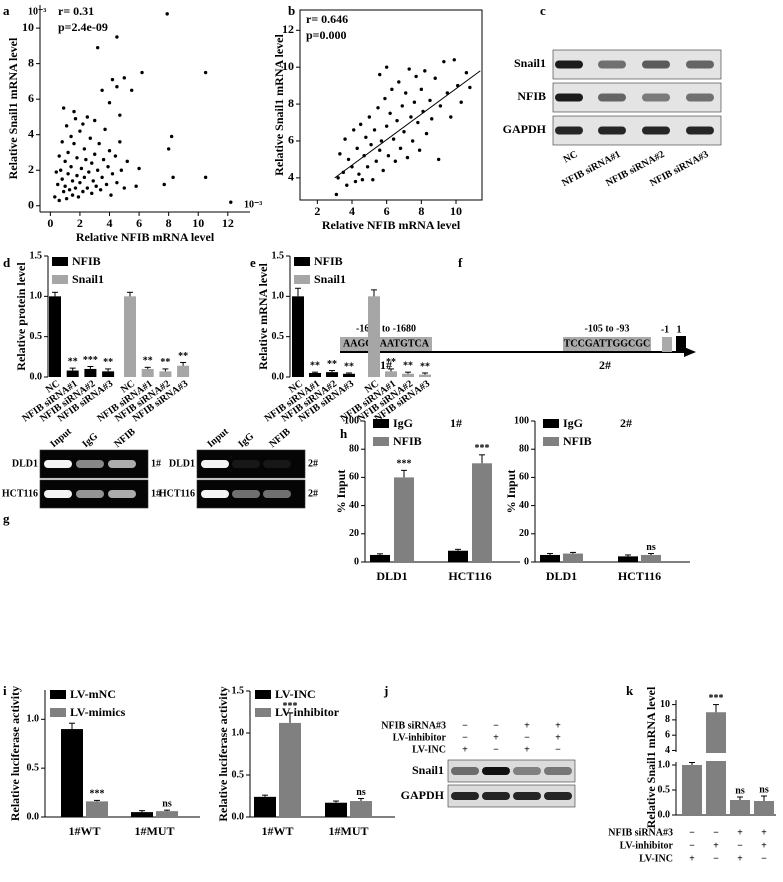  Describe the element at coordinates (413, 725) in the screenshot. I see `condition-label: NFIB siRNA#3` at that location.